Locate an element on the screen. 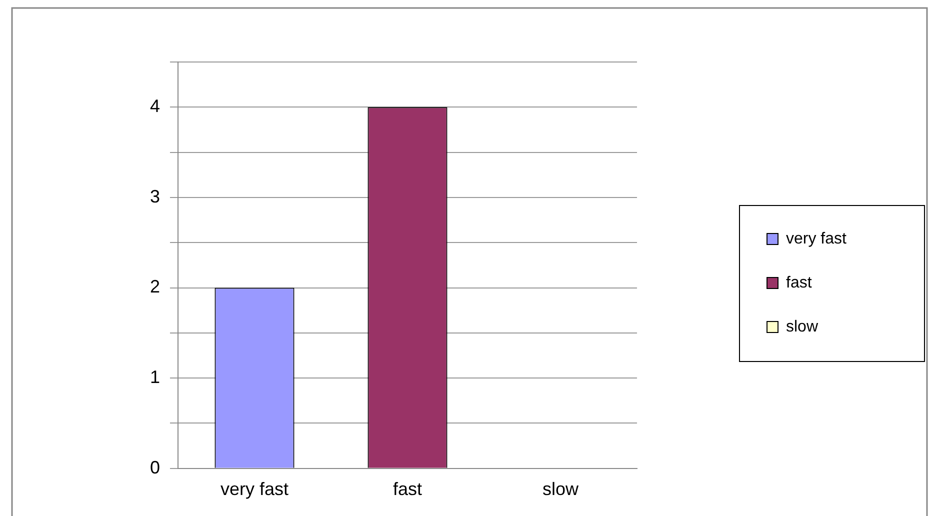  x-tick-label: very fast is located at coordinates (254, 489).